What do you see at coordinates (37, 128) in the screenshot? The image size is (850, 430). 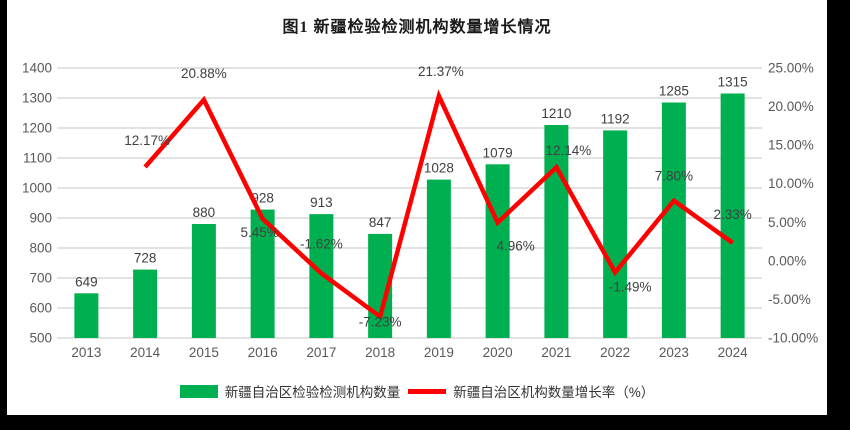 I see `left-axis-tick: 1200` at bounding box center [37, 128].